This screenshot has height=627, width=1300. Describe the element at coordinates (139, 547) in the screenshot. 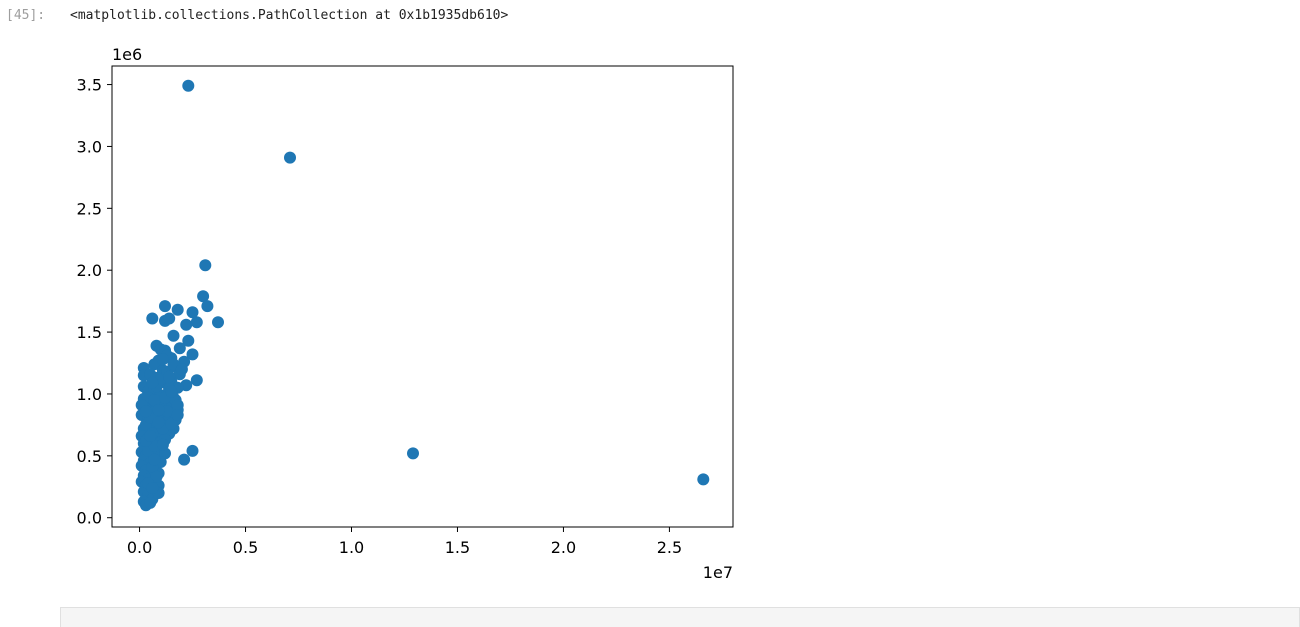

I see `x-tick-label: 0.0` at that location.